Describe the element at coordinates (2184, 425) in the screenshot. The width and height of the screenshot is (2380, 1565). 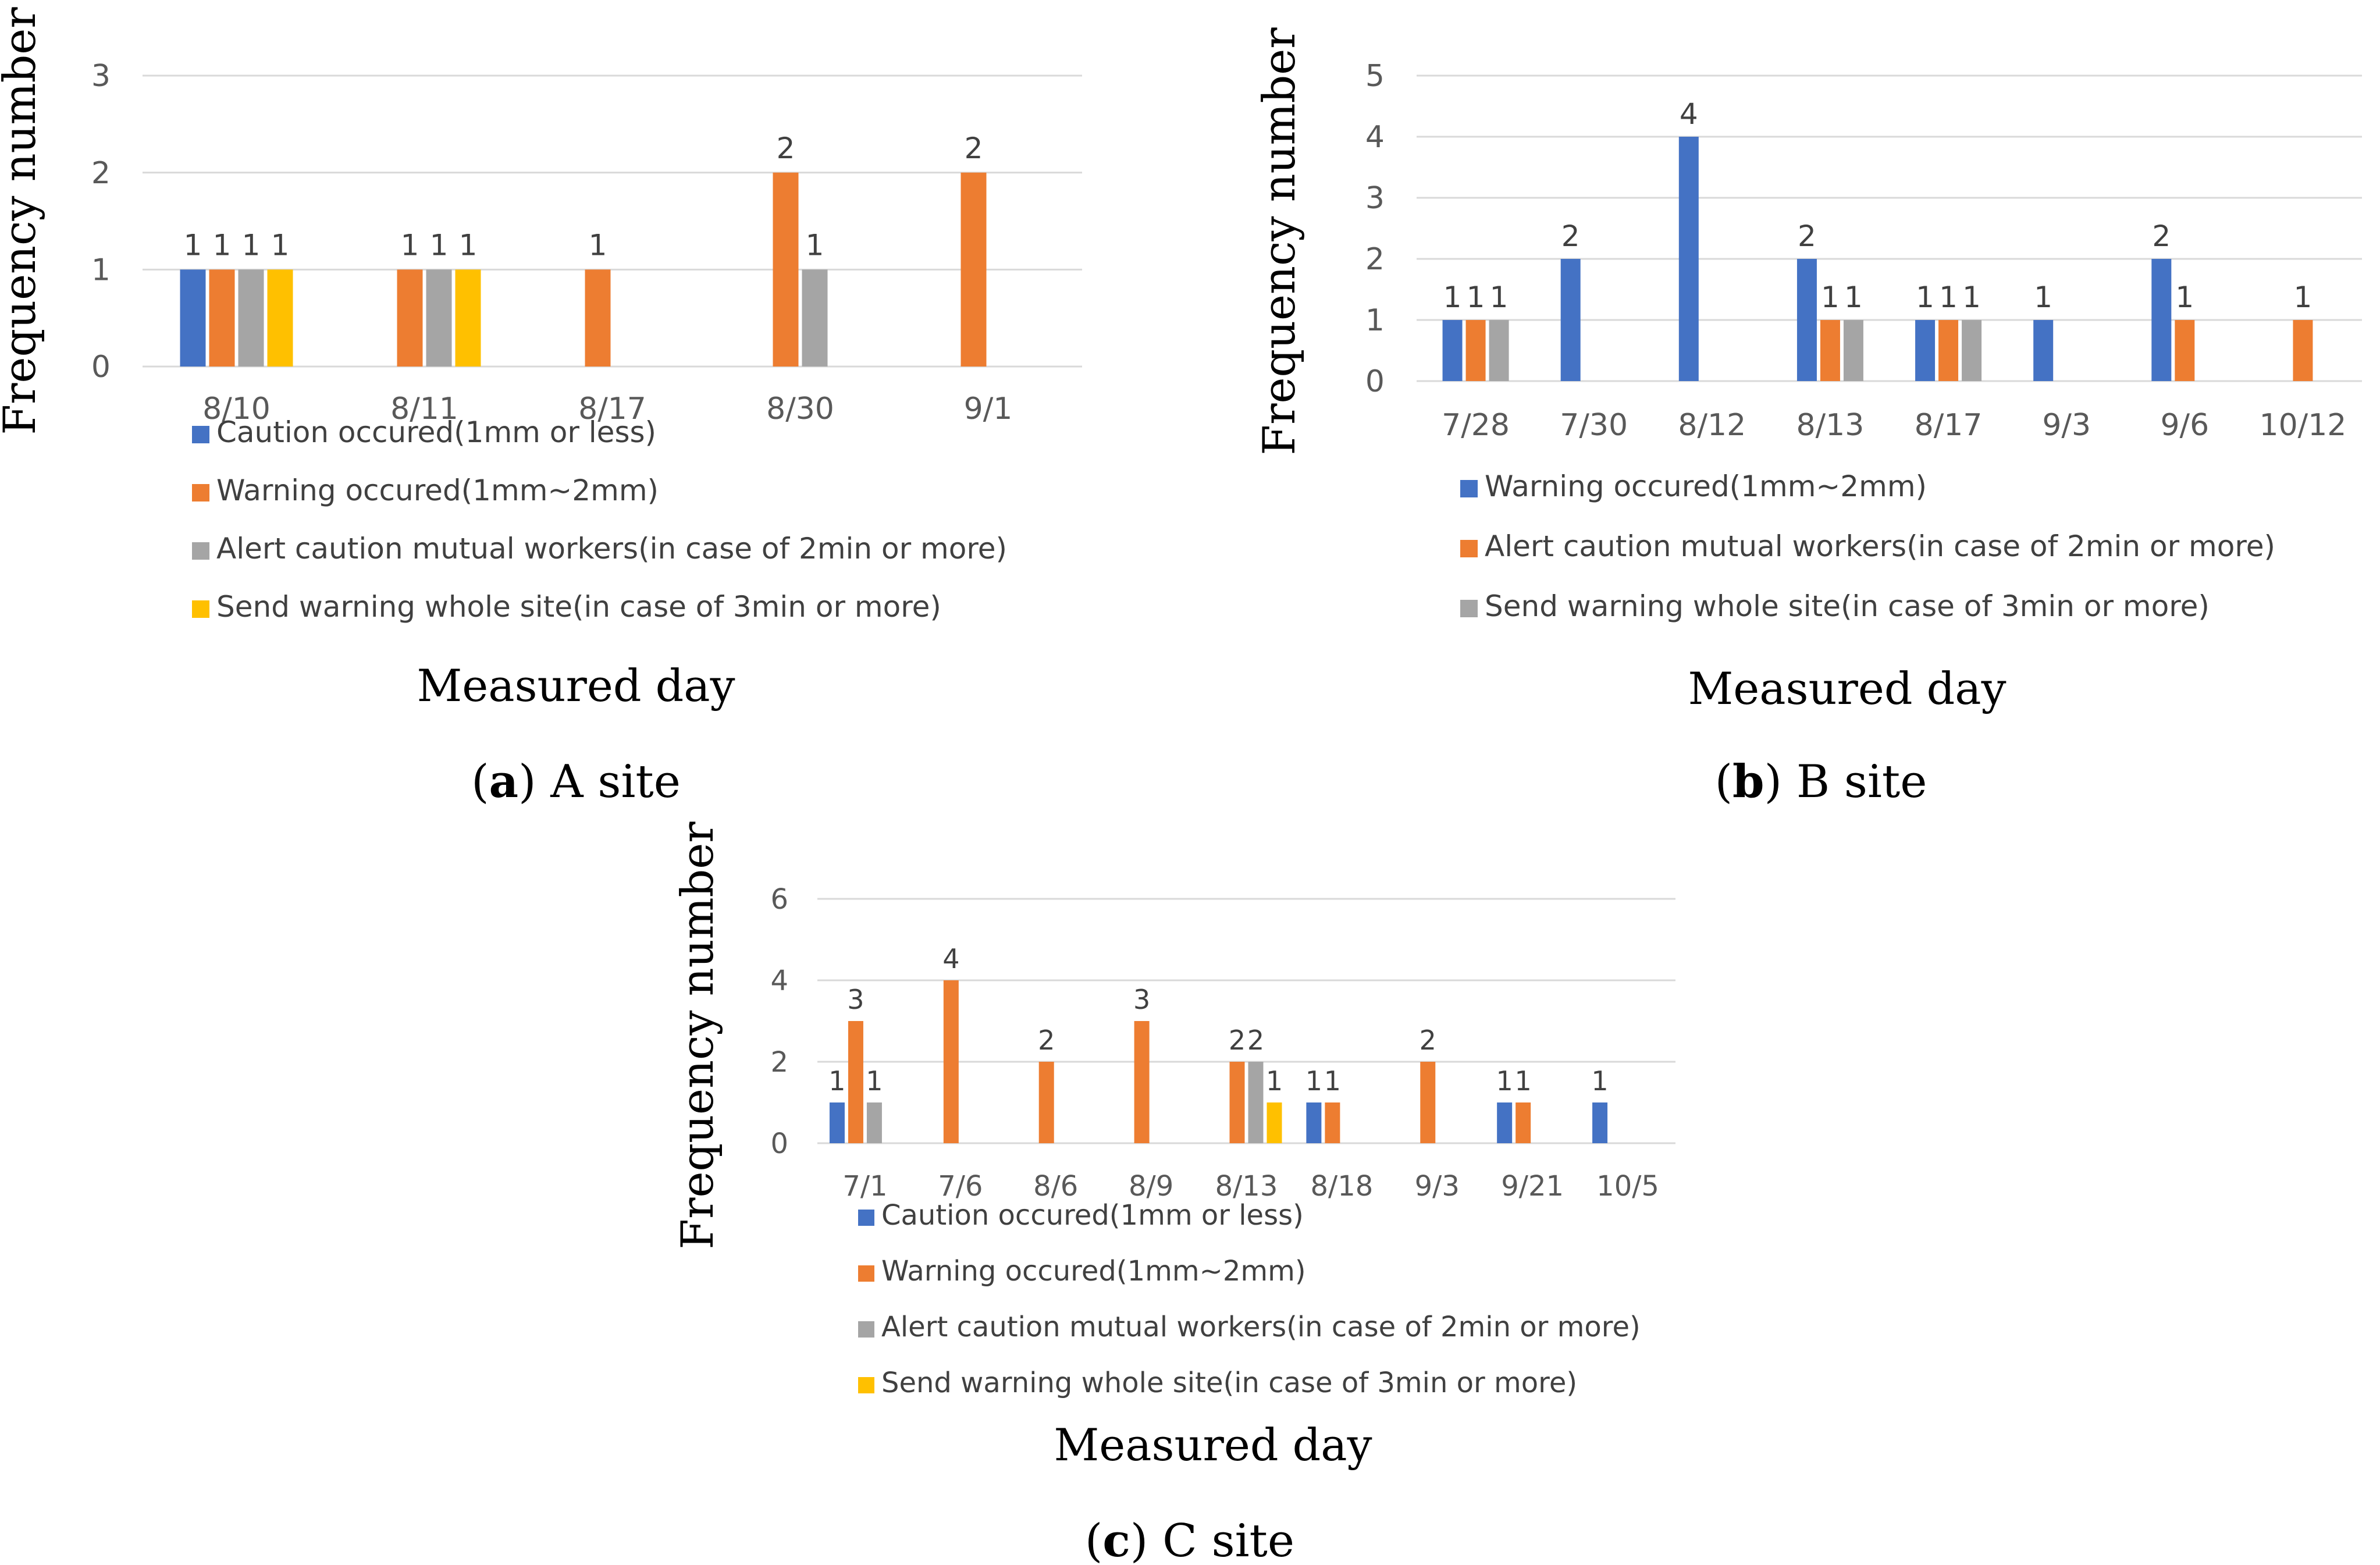
I see `x-tick-label: 9/6` at that location.